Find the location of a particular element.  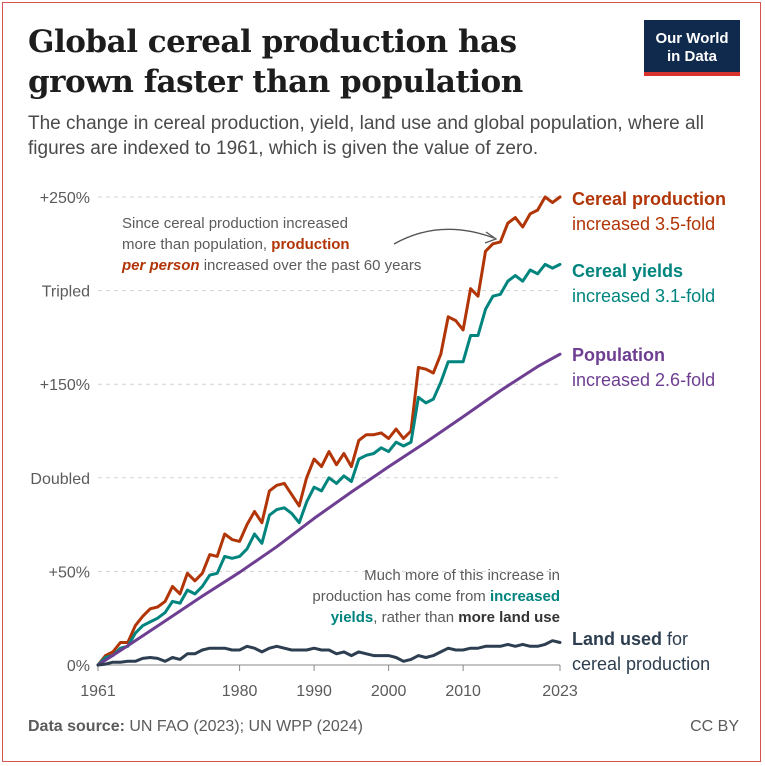

label-population-detail: increased 2.6-fold is located at coordinates (643, 380).